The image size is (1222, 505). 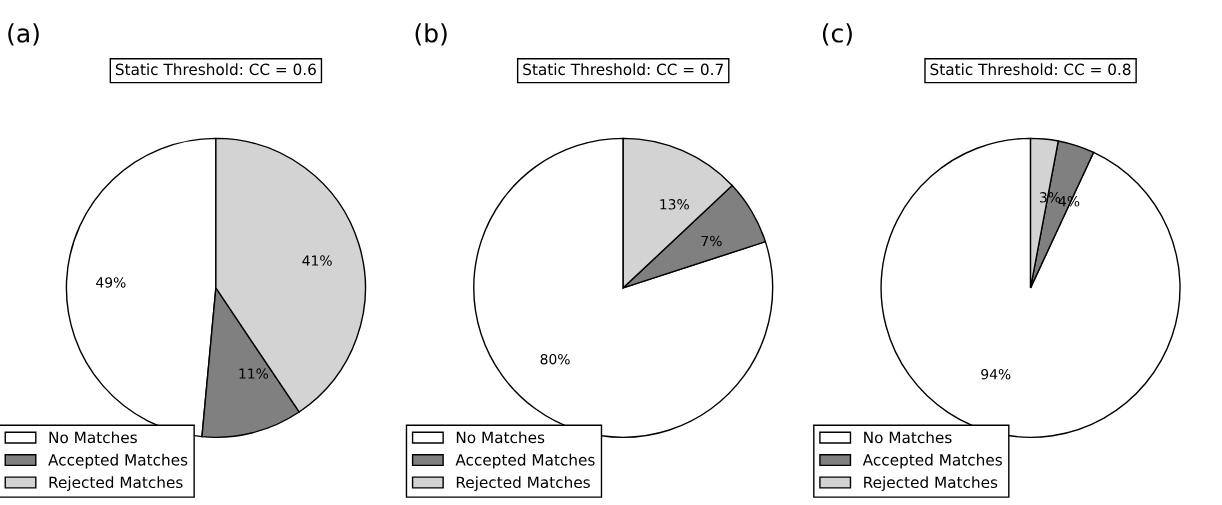 What do you see at coordinates (111, 282) in the screenshot?
I see `data-label: 49%` at bounding box center [111, 282].